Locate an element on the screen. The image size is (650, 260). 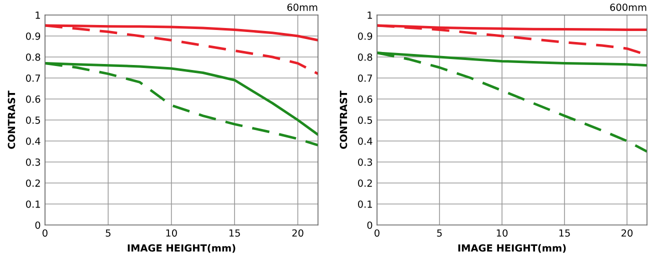
chart-title: 600mm is located at coordinates (628, 7).